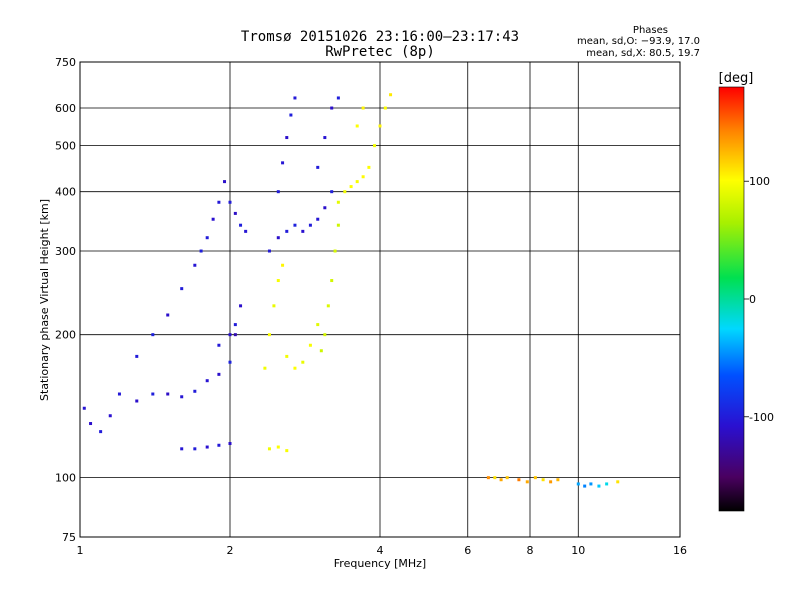 The width and height of the screenshot is (800, 600). Describe the element at coordinates (65, 192) in the screenshot. I see `y-tick-label: 400` at that location.